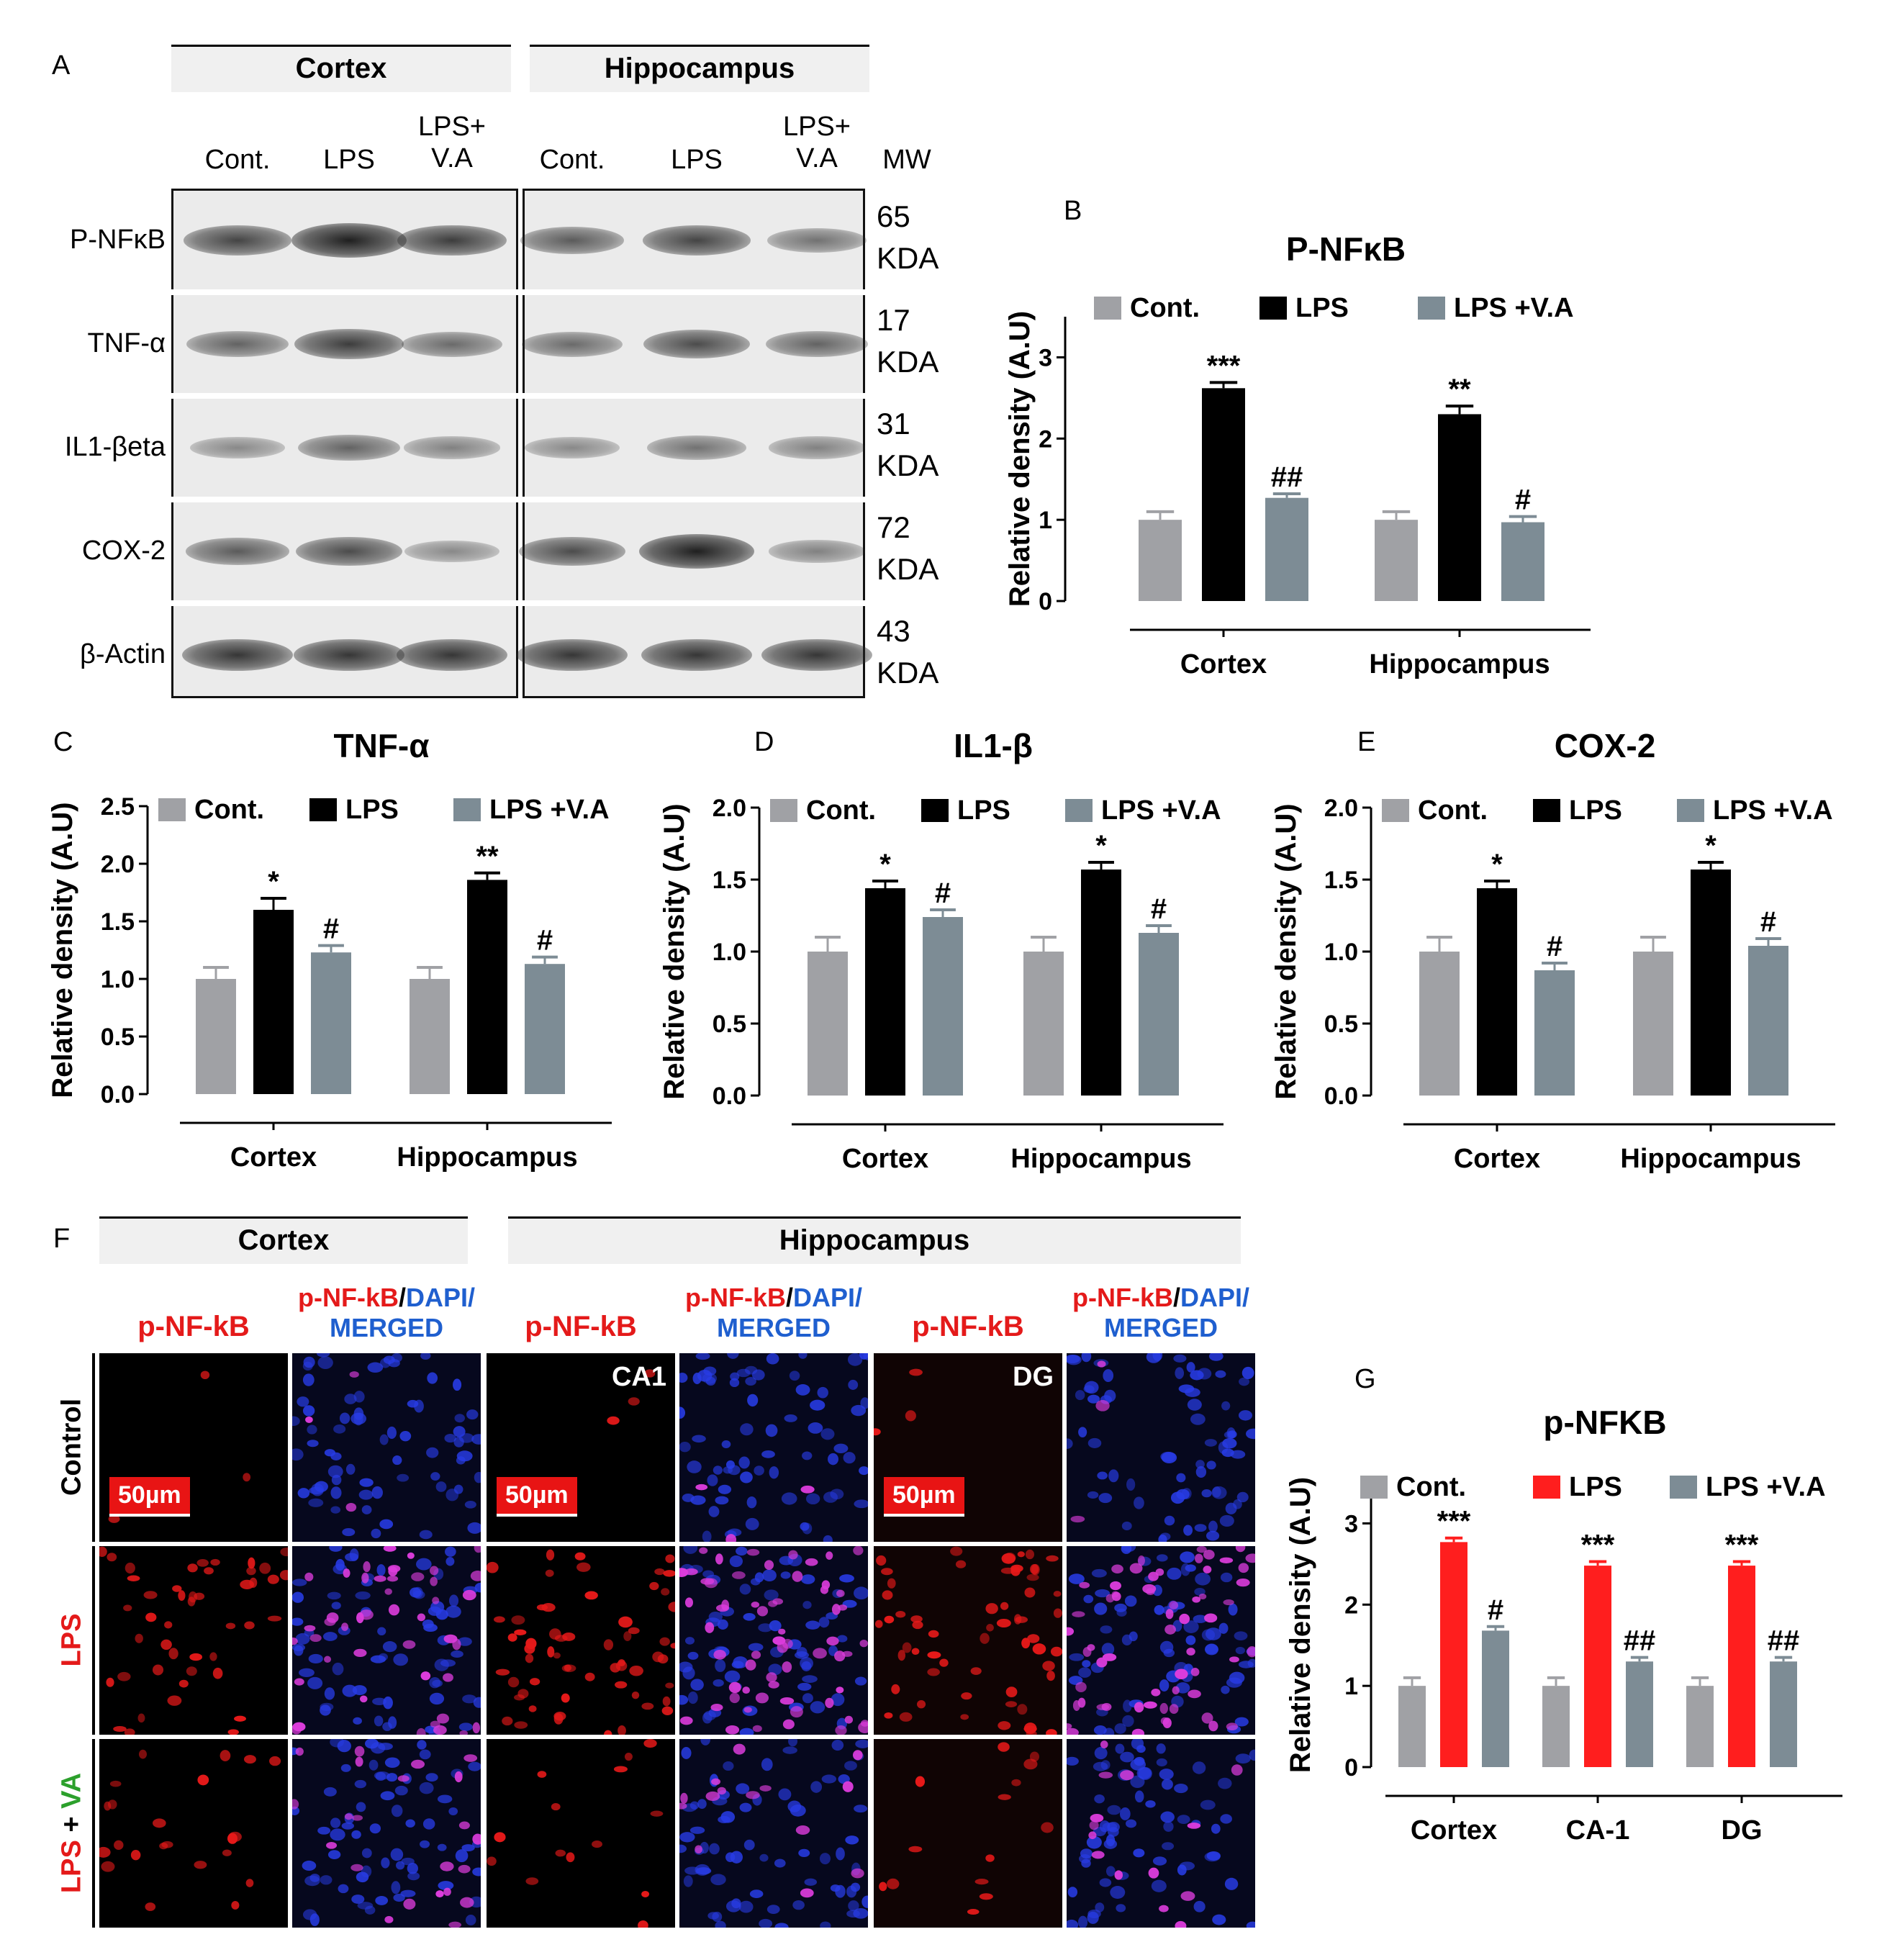 The image size is (1877, 1960). Describe the element at coordinates (885, 864) in the screenshot. I see `significance-mark: *` at that location.